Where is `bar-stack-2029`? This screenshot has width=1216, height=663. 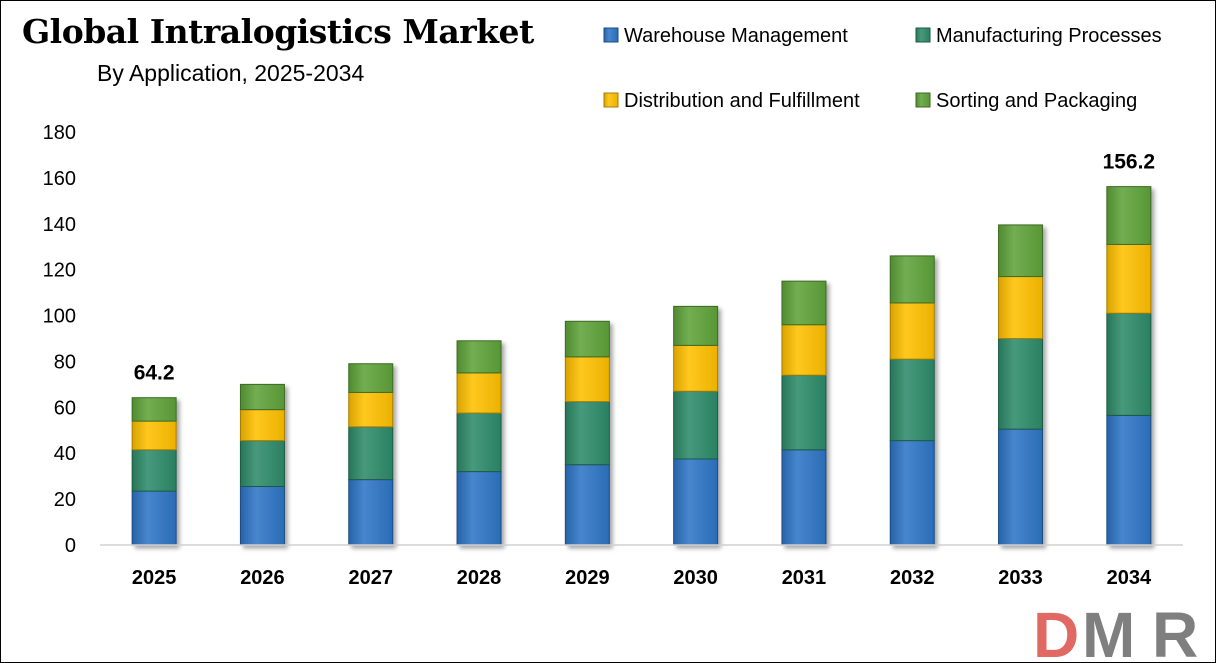 bar-stack-2029 is located at coordinates (587, 433).